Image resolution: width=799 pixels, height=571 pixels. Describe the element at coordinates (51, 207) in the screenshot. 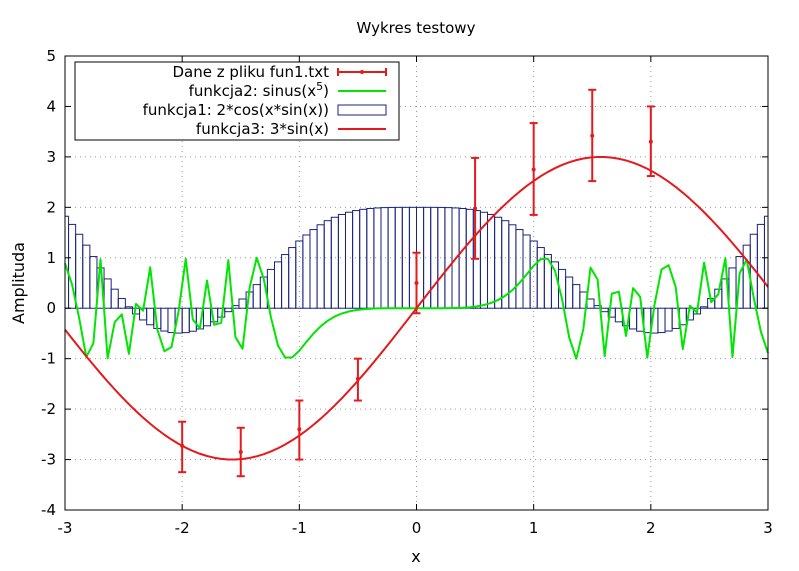

I see `y-tick-label: 2` at that location.